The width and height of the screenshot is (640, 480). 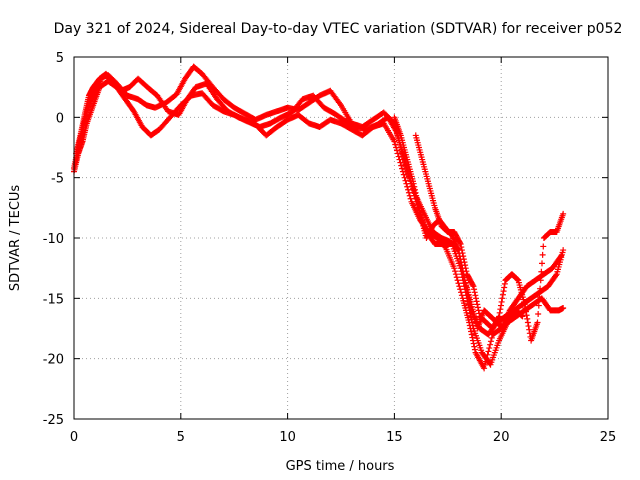 I want to click on x-axis-label: GPS time / hours, so click(x=340, y=466).